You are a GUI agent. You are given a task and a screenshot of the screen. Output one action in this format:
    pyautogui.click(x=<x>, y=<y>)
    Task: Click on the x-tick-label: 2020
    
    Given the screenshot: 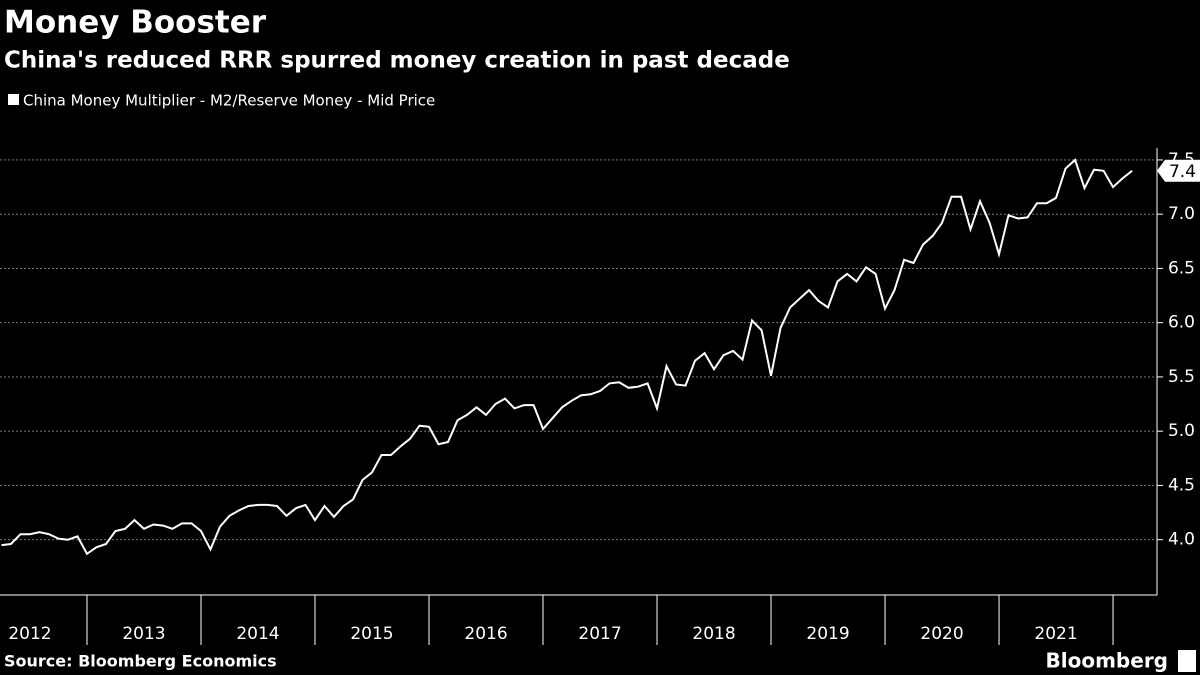 What is the action you would take?
    pyautogui.click(x=941, y=634)
    